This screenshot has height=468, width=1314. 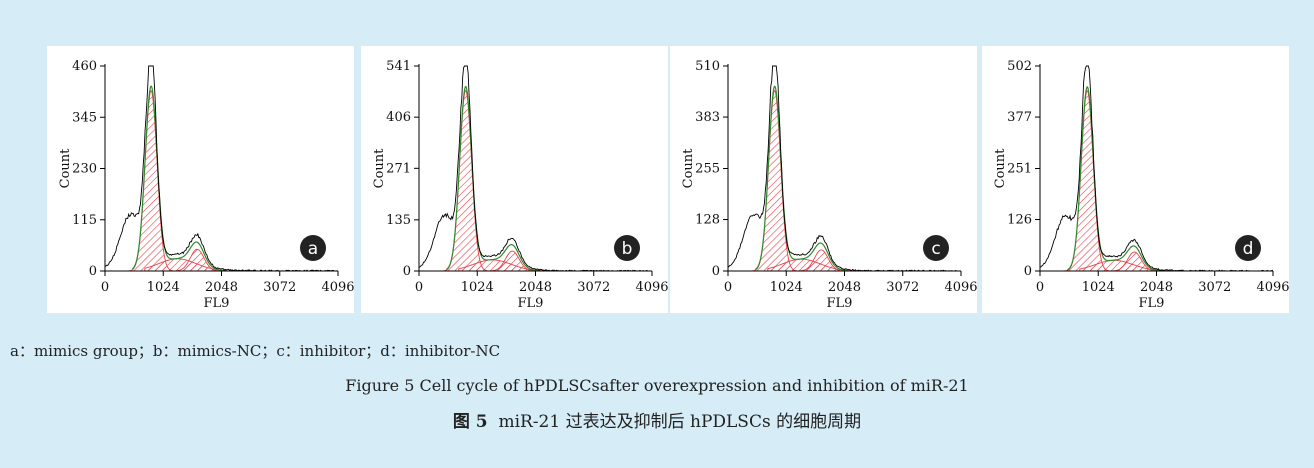 I want to click on chart-panel-c: 0 128 255 383 510 0 1024 2048 3072 4096 FL9 Count c, so click(x=823, y=179).